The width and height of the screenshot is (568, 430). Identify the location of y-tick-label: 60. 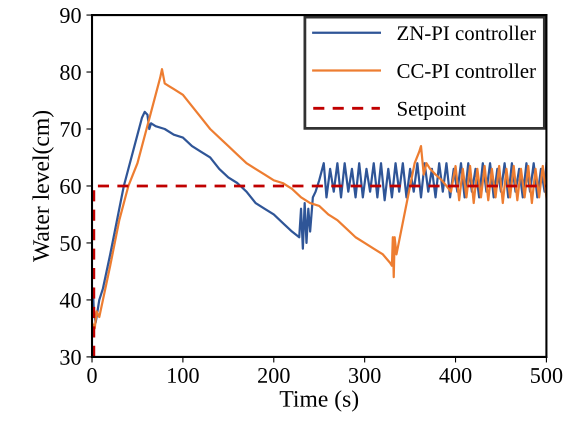
(70, 186).